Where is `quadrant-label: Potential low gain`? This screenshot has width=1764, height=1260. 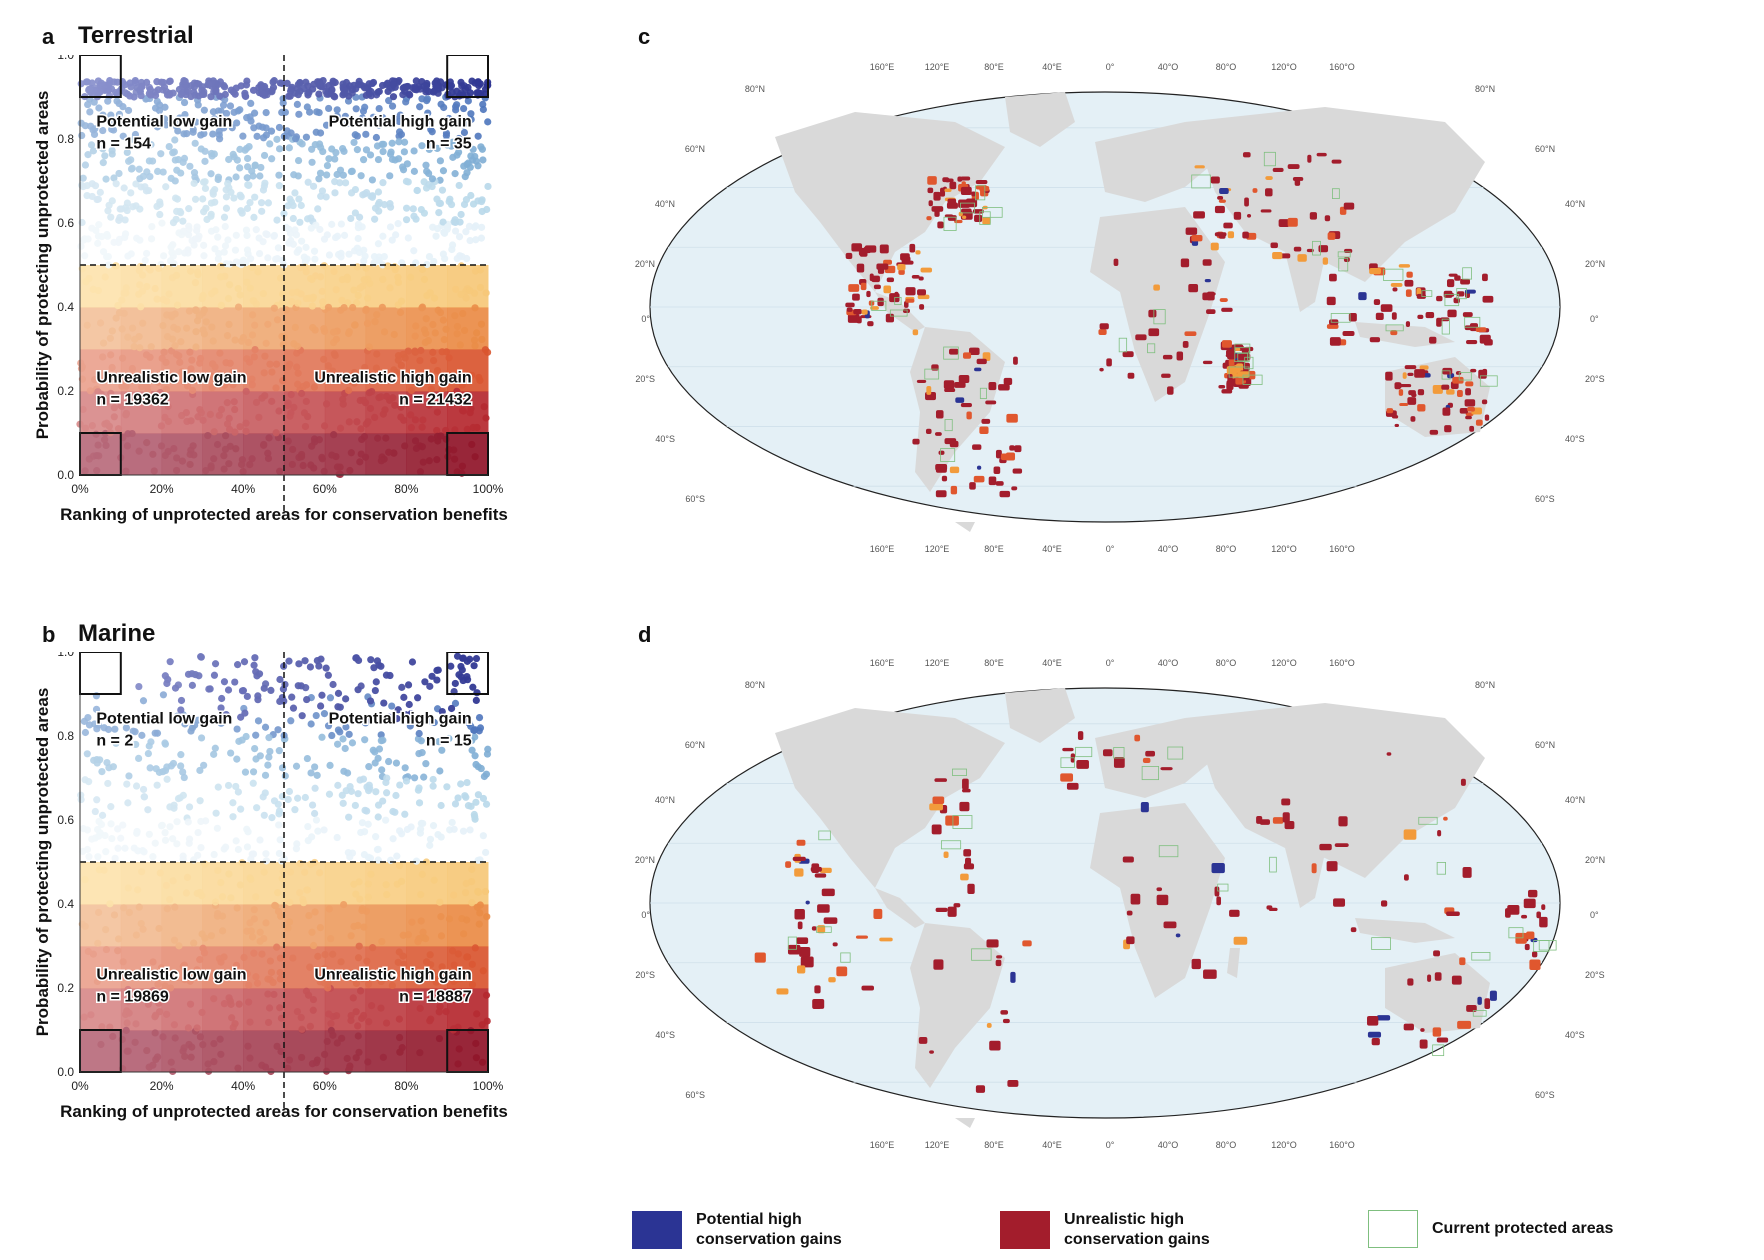
quadrant-label: Potential low gain is located at coordinates (164, 718).